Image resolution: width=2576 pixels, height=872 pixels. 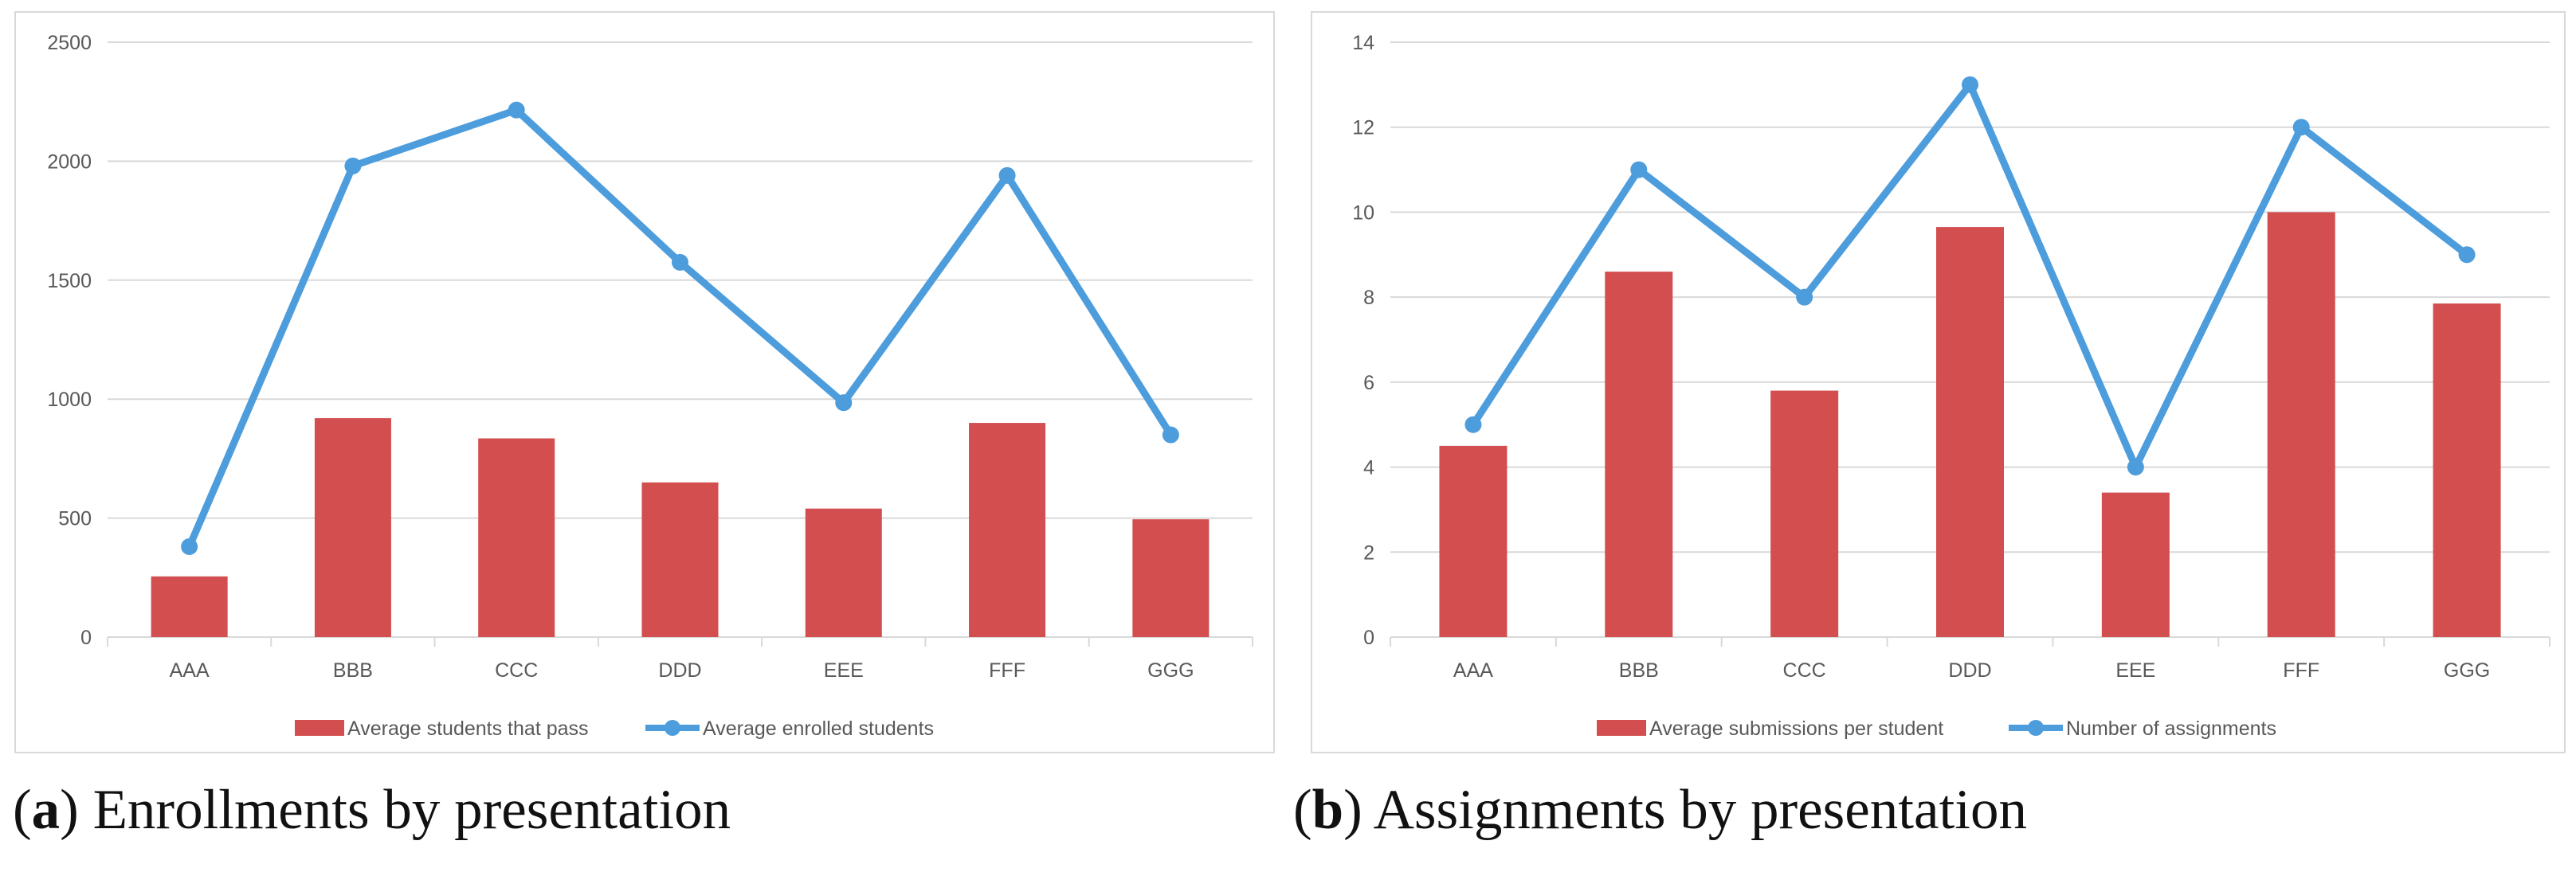 I want to click on legend-label: Average enrolled students, so click(x=818, y=729).